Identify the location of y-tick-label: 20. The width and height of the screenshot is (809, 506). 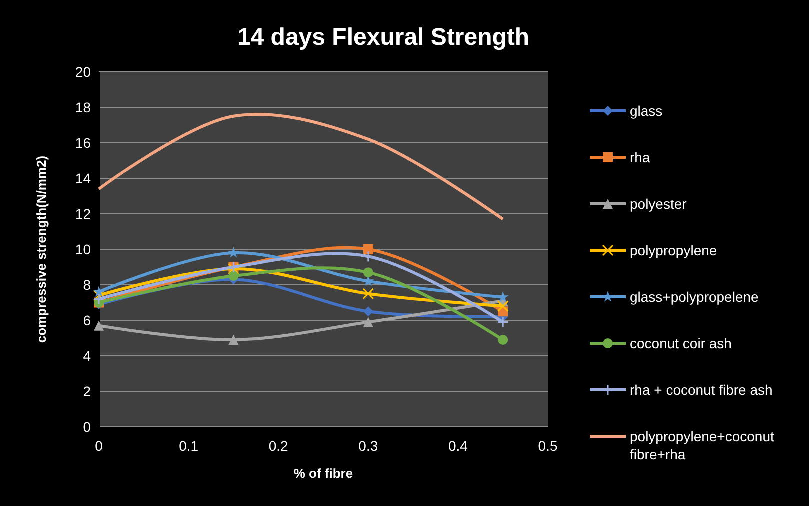
(83, 72).